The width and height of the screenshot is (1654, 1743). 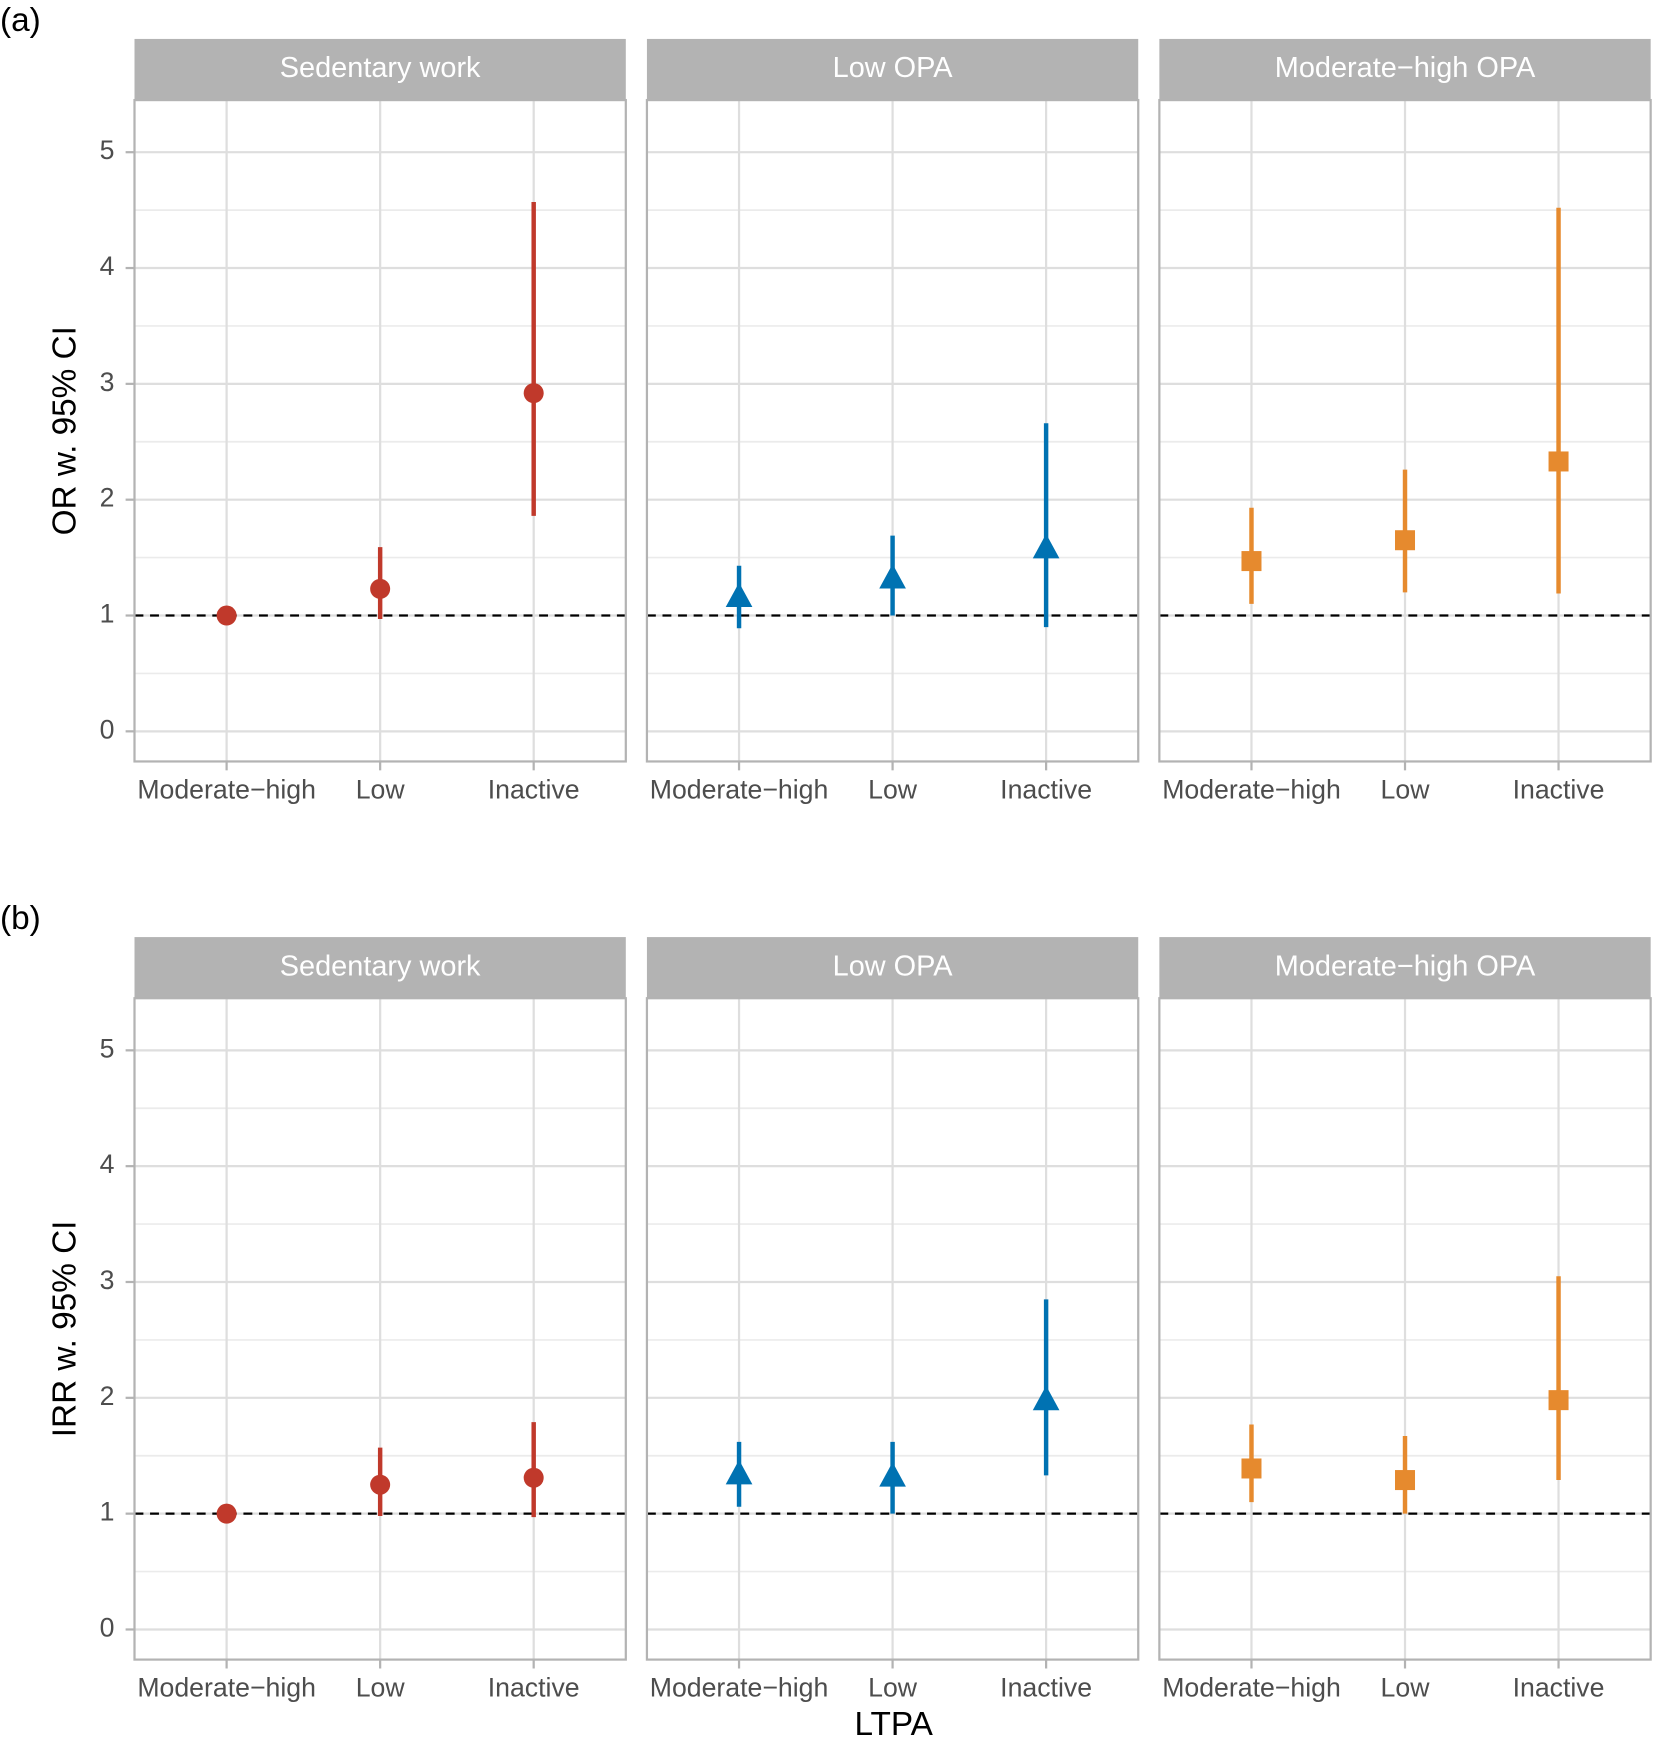 What do you see at coordinates (20, 918) in the screenshot?
I see `panel-label: (b)` at bounding box center [20, 918].